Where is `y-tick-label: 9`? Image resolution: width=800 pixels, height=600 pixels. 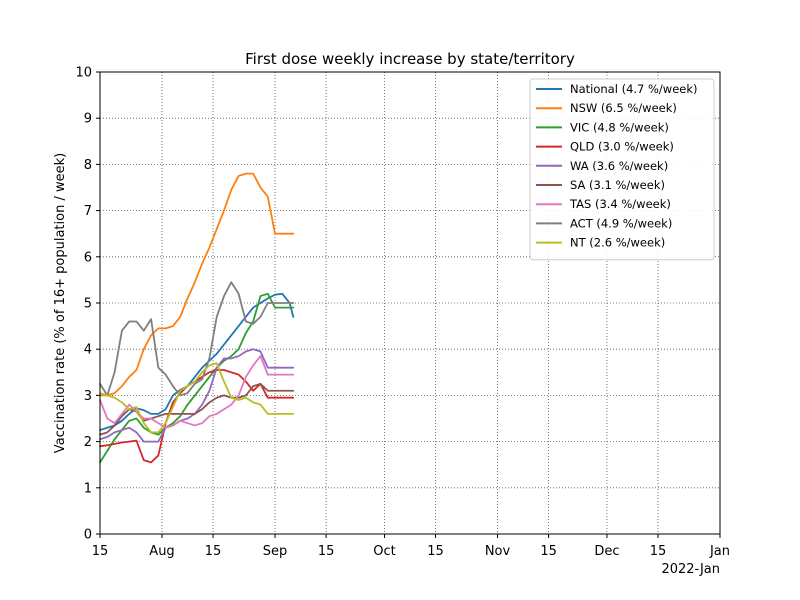 y-tick-label: 9 is located at coordinates (88, 119).